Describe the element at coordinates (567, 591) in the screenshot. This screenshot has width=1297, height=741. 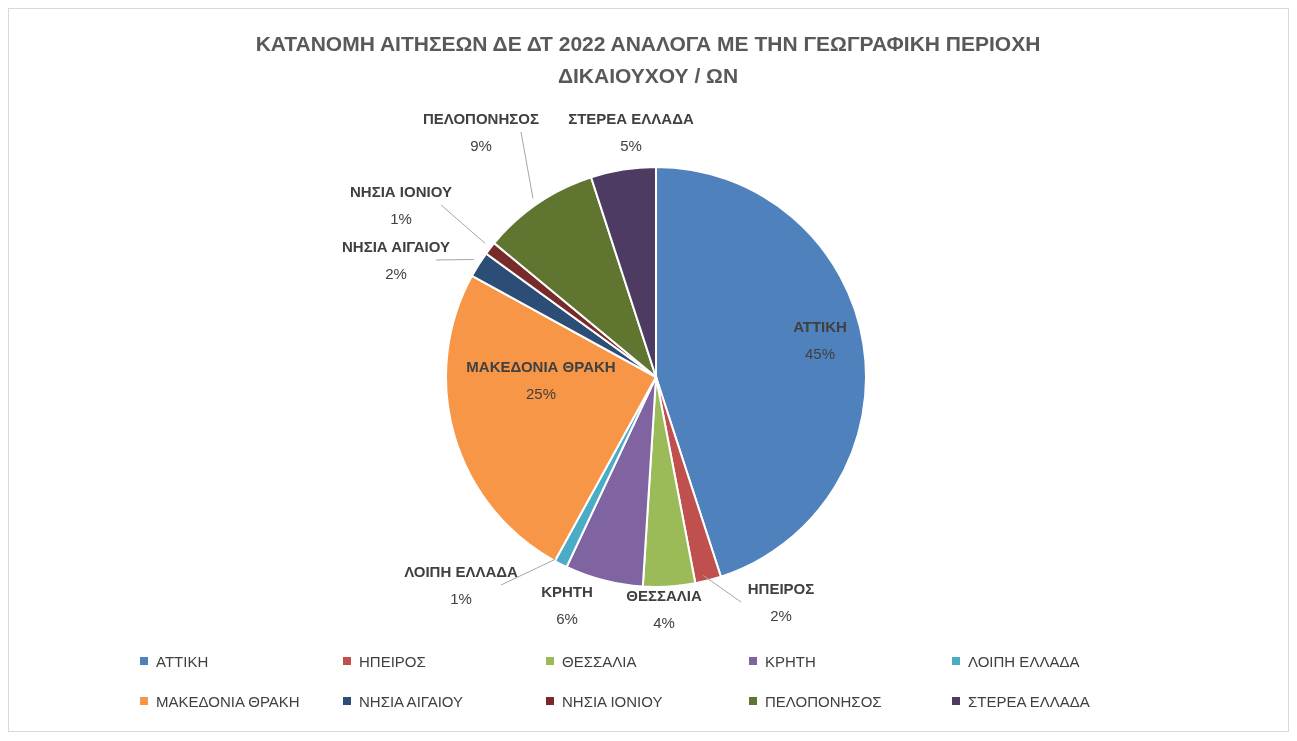
I see `slice-label: ΚΡΗΤΗ` at that location.